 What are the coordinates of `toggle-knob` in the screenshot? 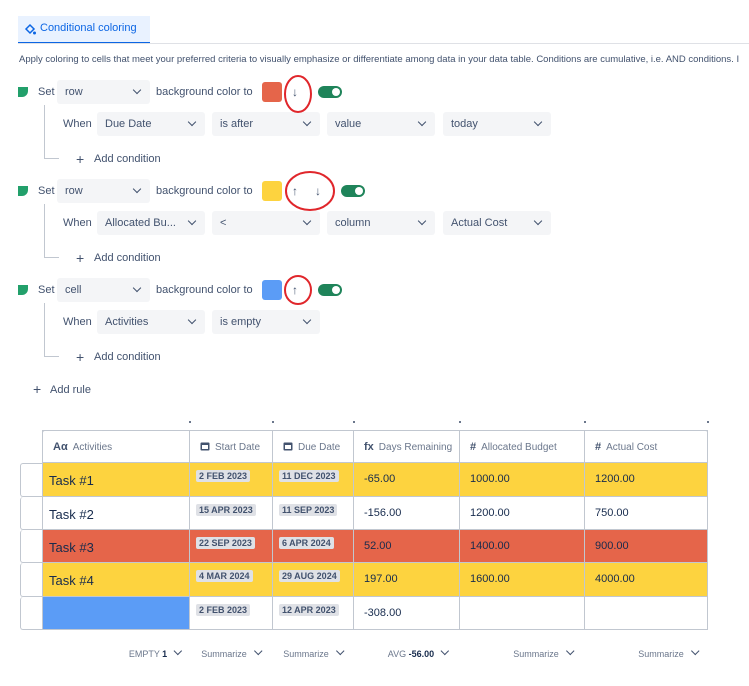 It's located at (359, 191).